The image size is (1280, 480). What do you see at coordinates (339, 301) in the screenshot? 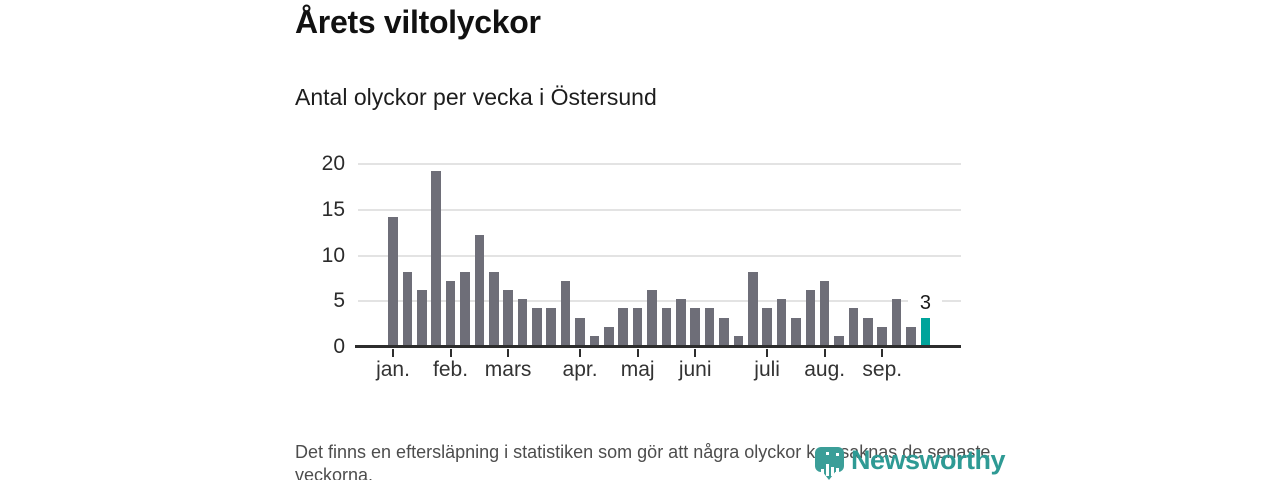
I see `y-axis-label-5: 5` at bounding box center [339, 301].